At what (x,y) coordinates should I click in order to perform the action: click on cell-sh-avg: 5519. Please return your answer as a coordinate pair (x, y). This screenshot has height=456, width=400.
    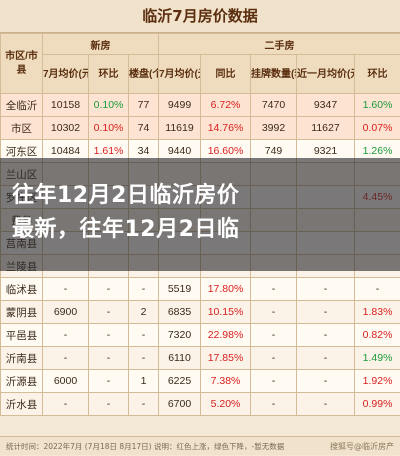
    Looking at the image, I should click on (180, 289).